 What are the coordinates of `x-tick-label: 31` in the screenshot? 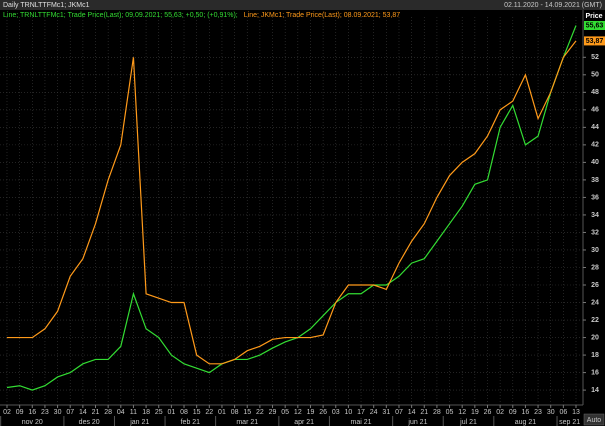 It's located at (386, 412).